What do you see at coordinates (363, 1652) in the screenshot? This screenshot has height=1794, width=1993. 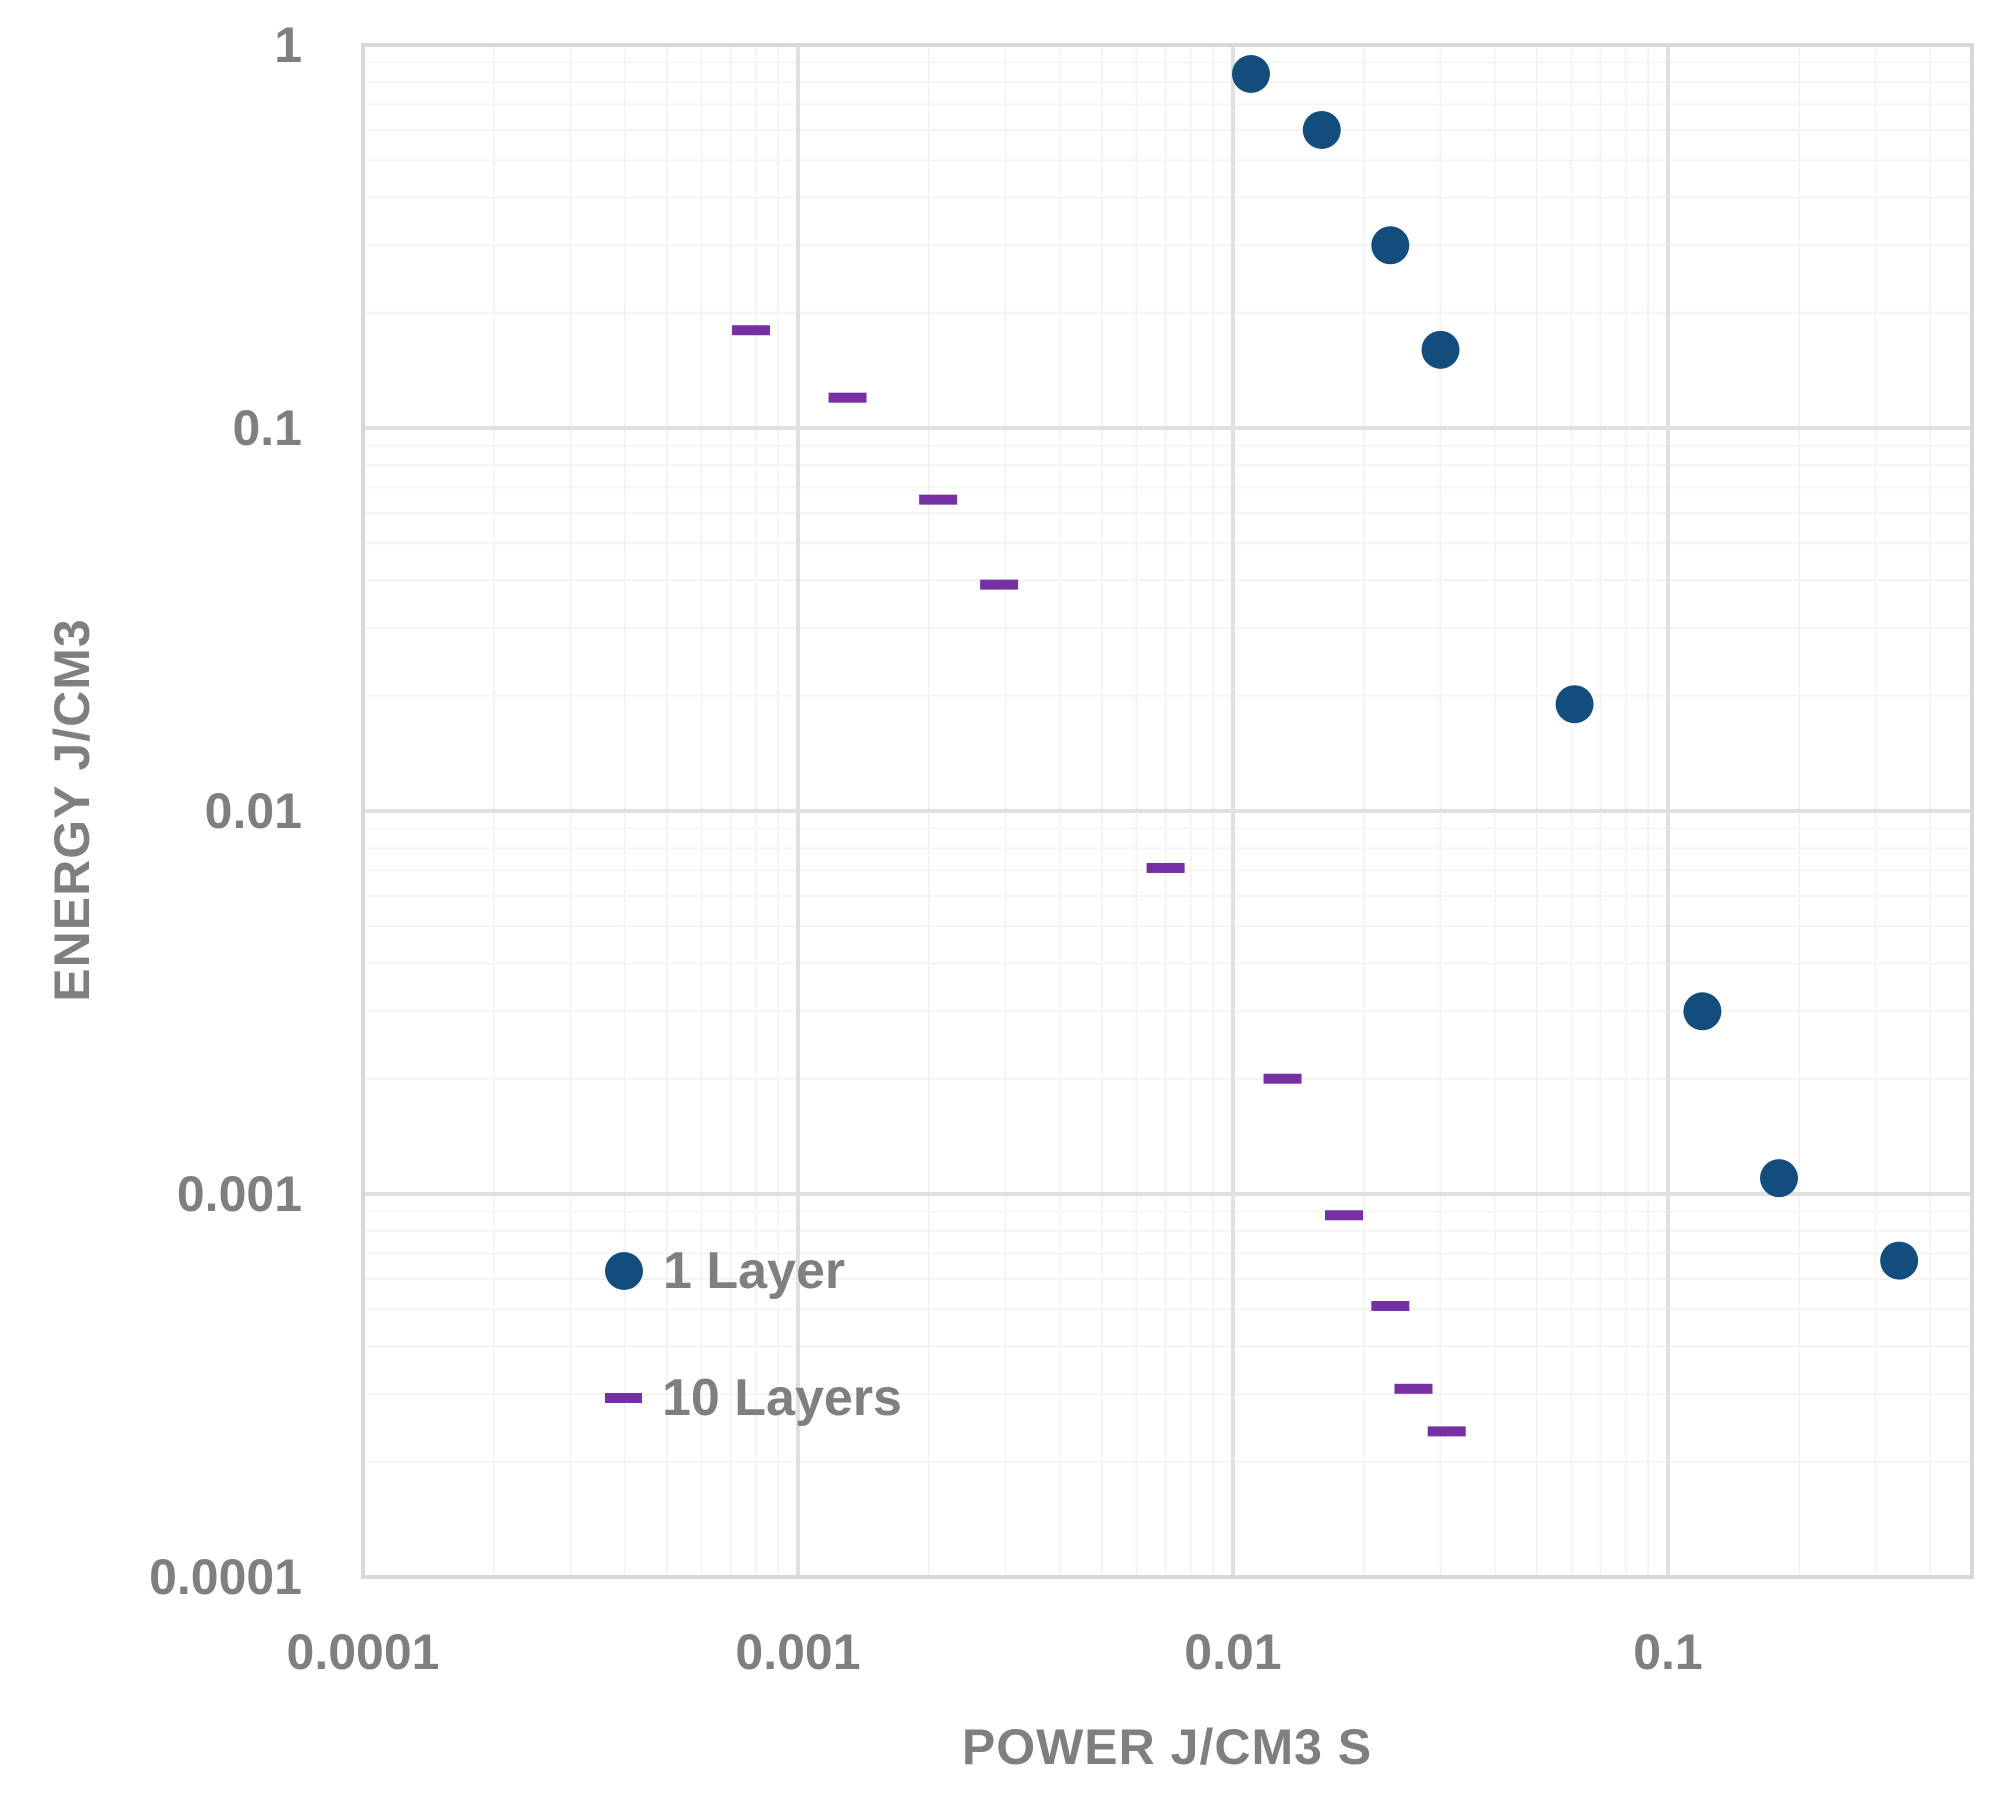 I see `x-tick-label: 0.0001` at bounding box center [363, 1652].